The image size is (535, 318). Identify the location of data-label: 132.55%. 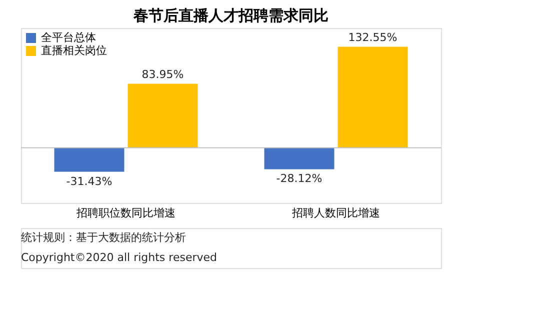
(373, 37).